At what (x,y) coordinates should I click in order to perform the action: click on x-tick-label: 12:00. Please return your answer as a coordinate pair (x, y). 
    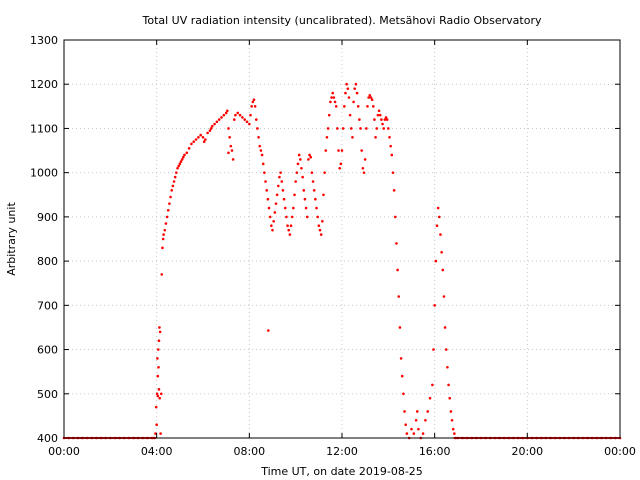
    Looking at the image, I should click on (342, 451).